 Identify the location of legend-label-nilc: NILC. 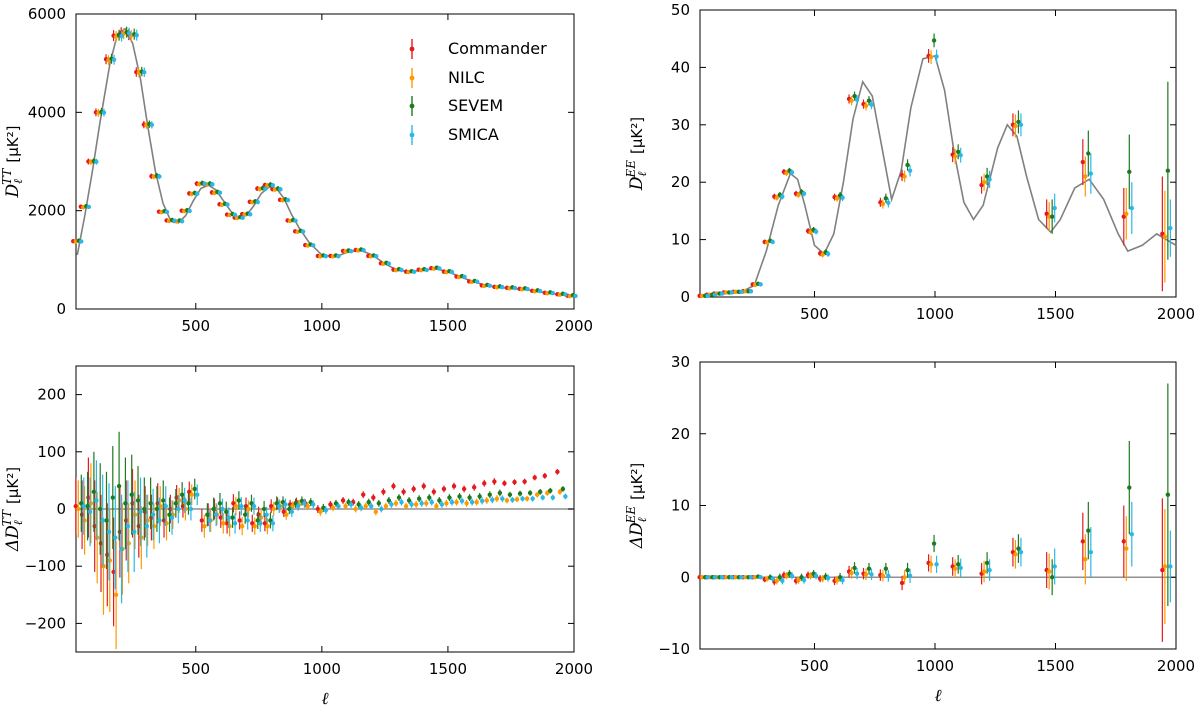
(466, 77).